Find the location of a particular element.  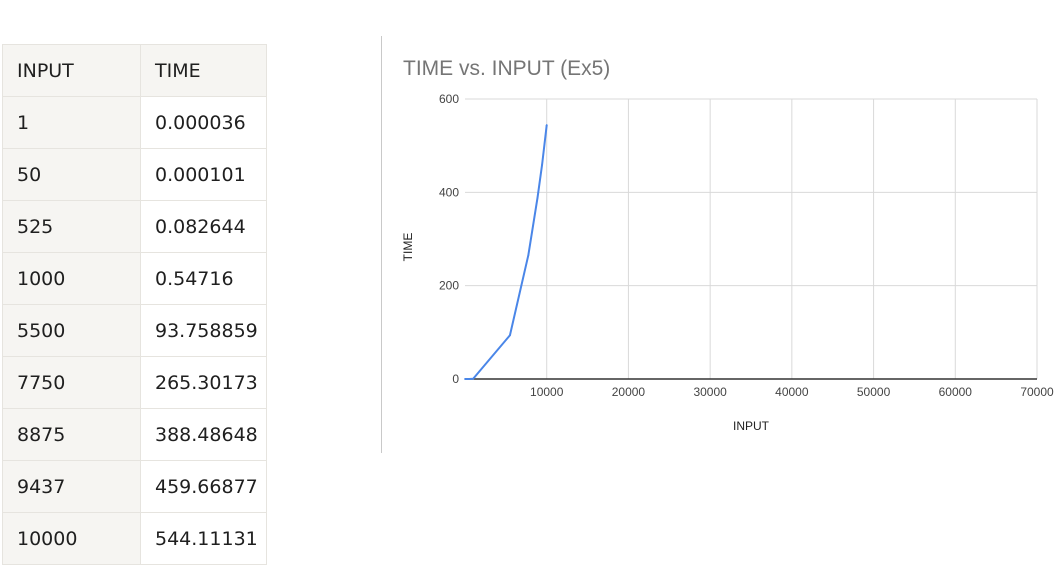

table-row: 525 0.082644 is located at coordinates (134, 226).